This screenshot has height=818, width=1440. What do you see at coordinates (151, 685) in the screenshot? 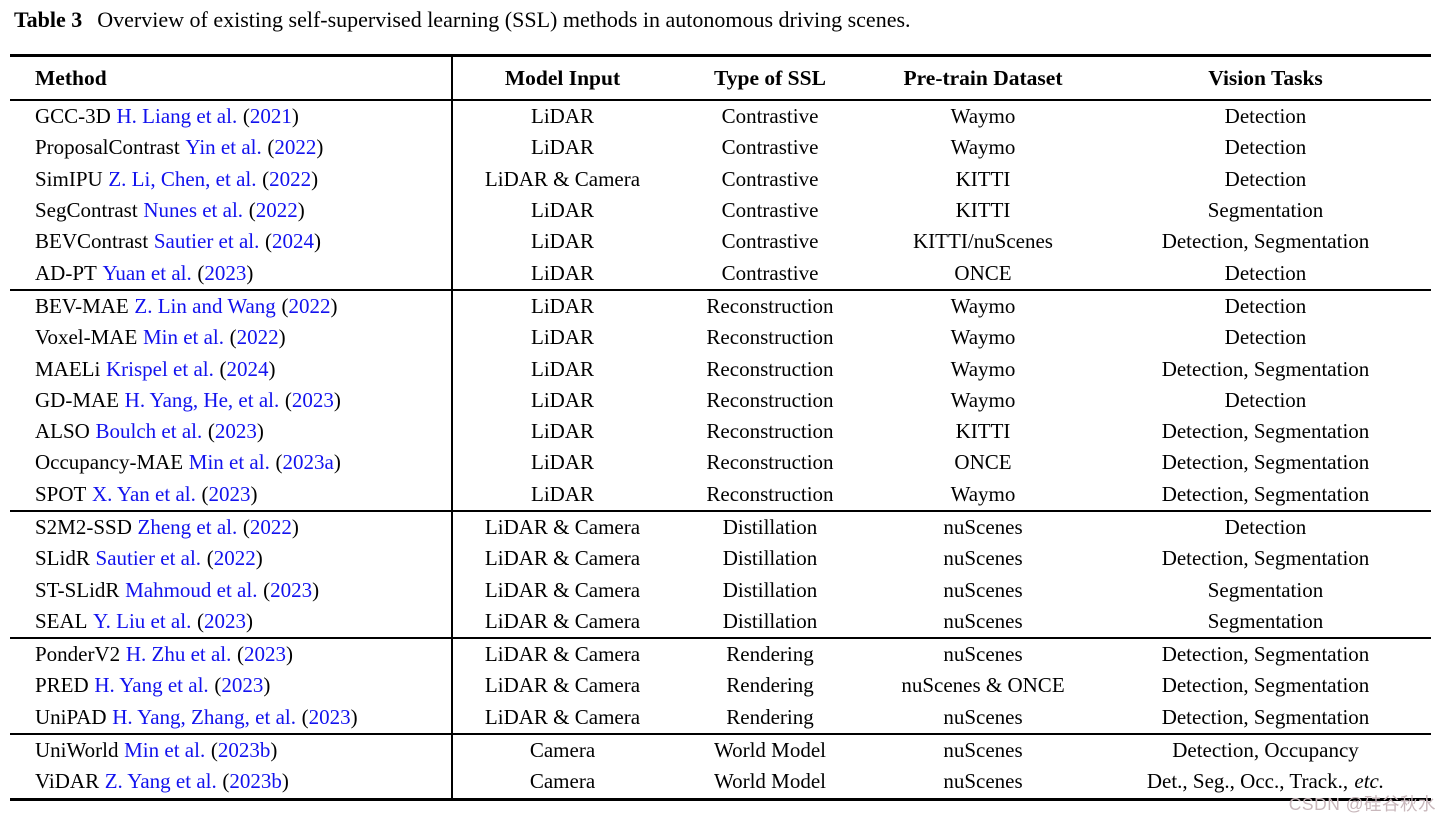
I see `citation-authors-link: H. Yang et al.` at bounding box center [151, 685].